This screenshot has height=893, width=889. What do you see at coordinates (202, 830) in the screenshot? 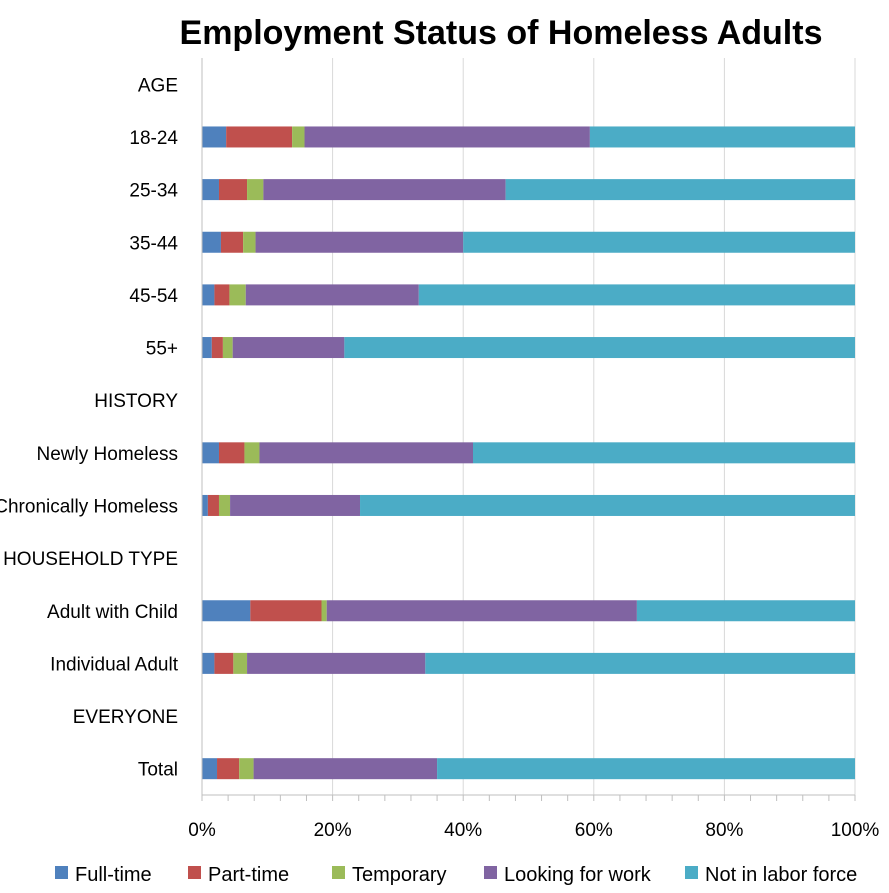
I see `x-tick-label: 0%` at bounding box center [202, 830].